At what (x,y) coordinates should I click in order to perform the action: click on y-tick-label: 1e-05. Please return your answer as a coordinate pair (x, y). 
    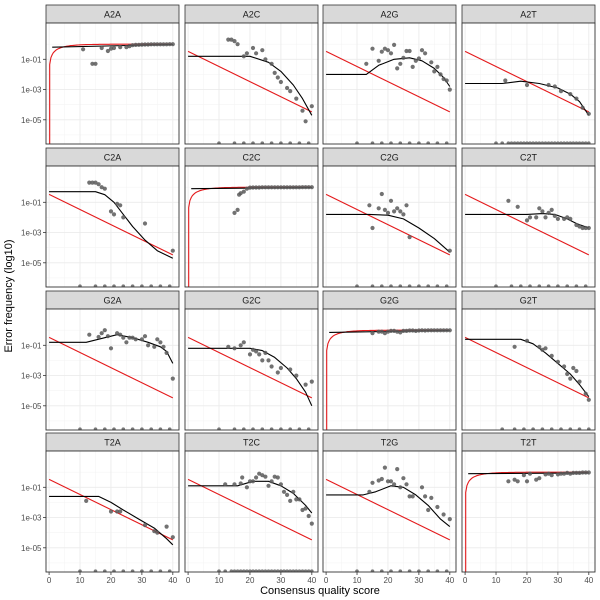
    Looking at the image, I should click on (31, 406).